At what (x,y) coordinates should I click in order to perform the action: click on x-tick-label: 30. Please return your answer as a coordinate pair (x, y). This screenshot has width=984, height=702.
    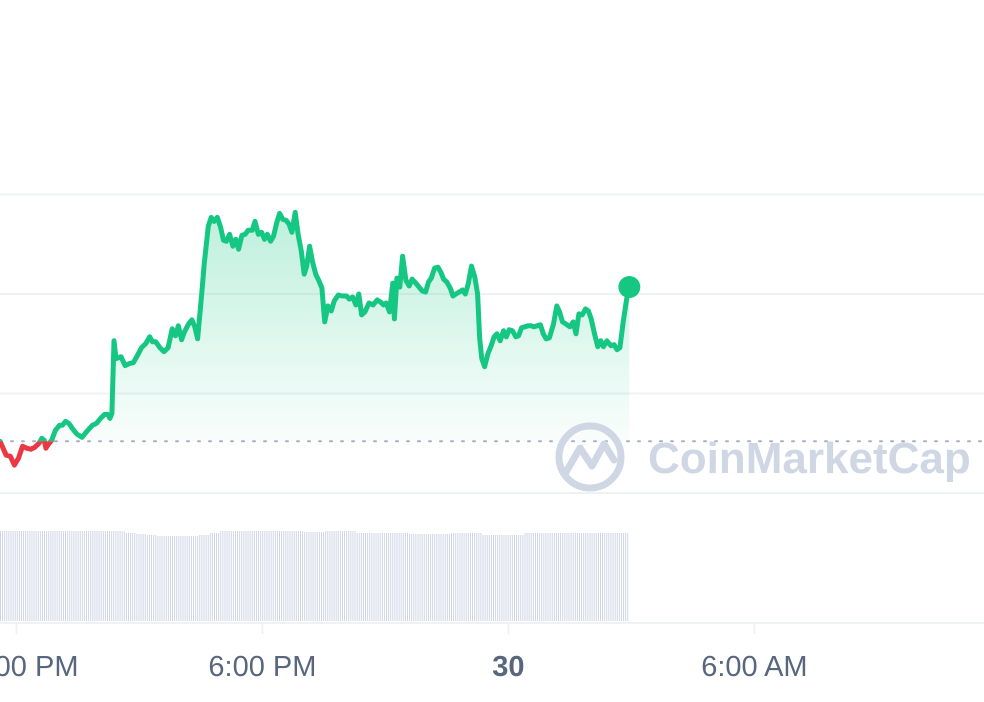
    Looking at the image, I should click on (508, 667).